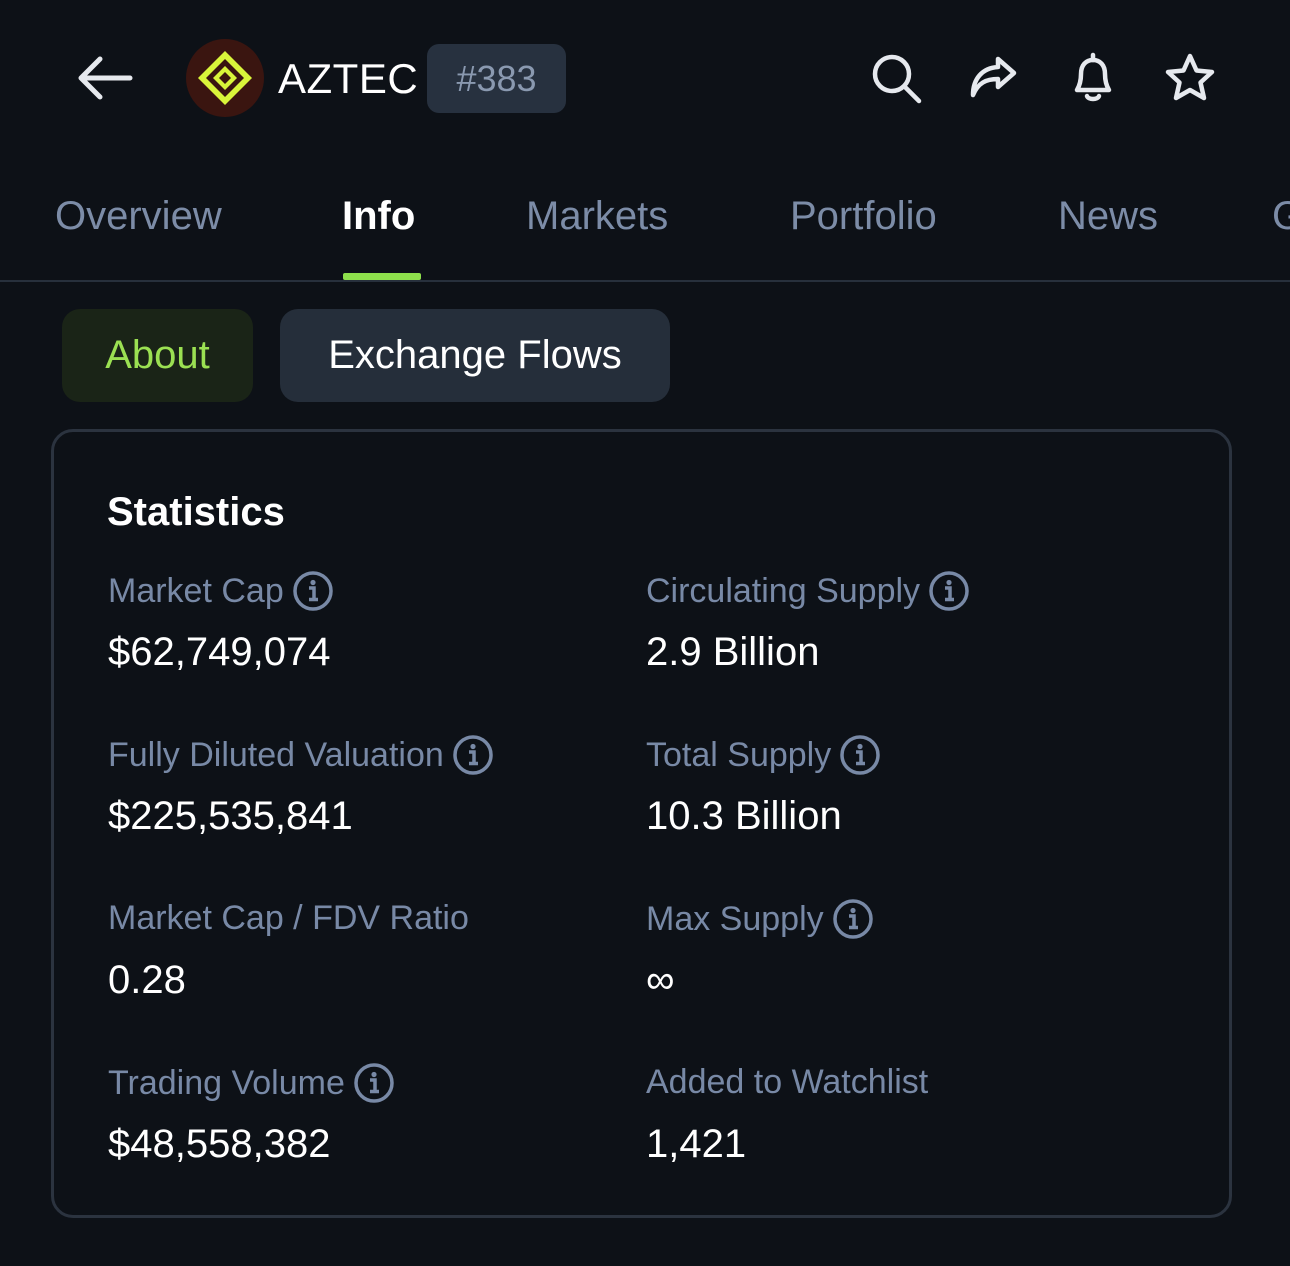 The width and height of the screenshot is (1290, 1266). I want to click on stat-label-circulating-supply: Circulating Supply, so click(808, 591).